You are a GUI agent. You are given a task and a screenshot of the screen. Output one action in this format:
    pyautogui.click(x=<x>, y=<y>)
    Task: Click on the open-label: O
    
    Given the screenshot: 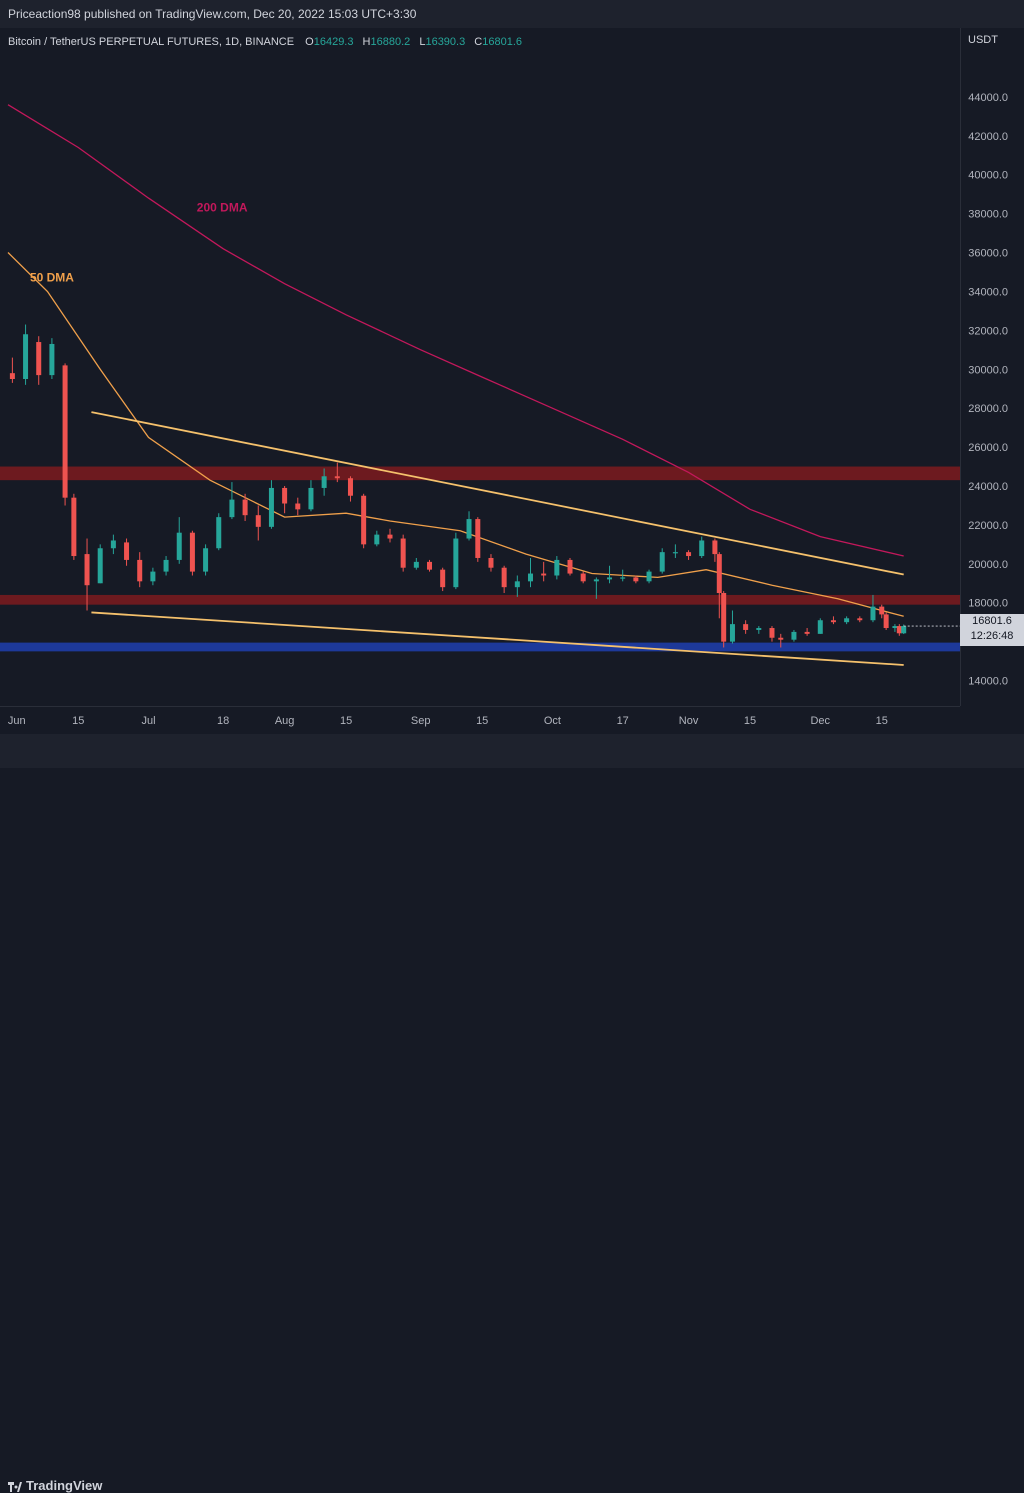 What is the action you would take?
    pyautogui.click(x=309, y=42)
    